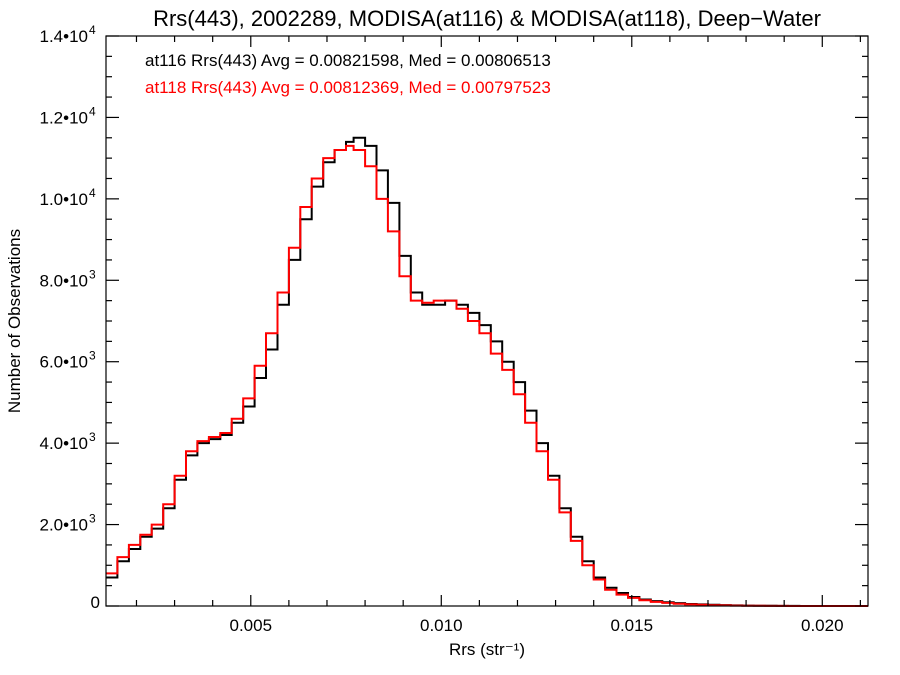  What do you see at coordinates (441, 625) in the screenshot?
I see `x-tick-label: 0.010` at bounding box center [441, 625].